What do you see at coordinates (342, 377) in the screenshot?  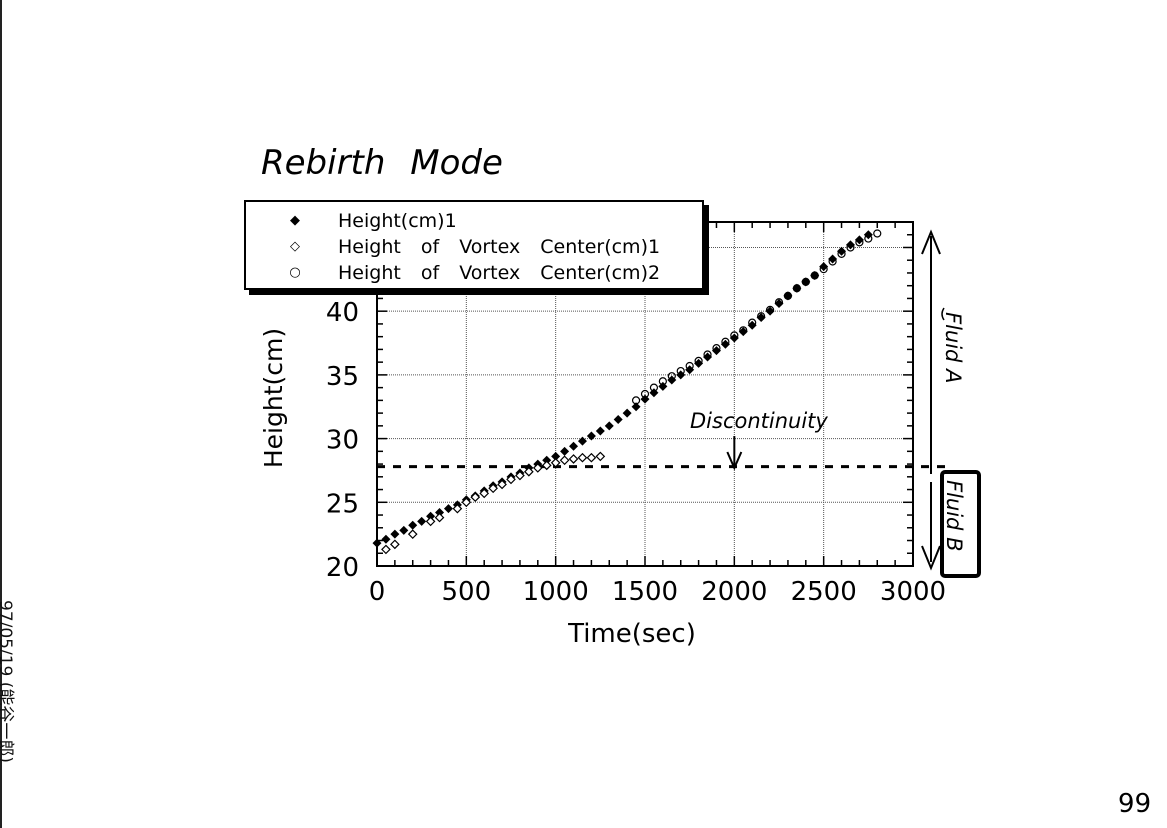 I see `y-tick-label: 35` at bounding box center [342, 377].